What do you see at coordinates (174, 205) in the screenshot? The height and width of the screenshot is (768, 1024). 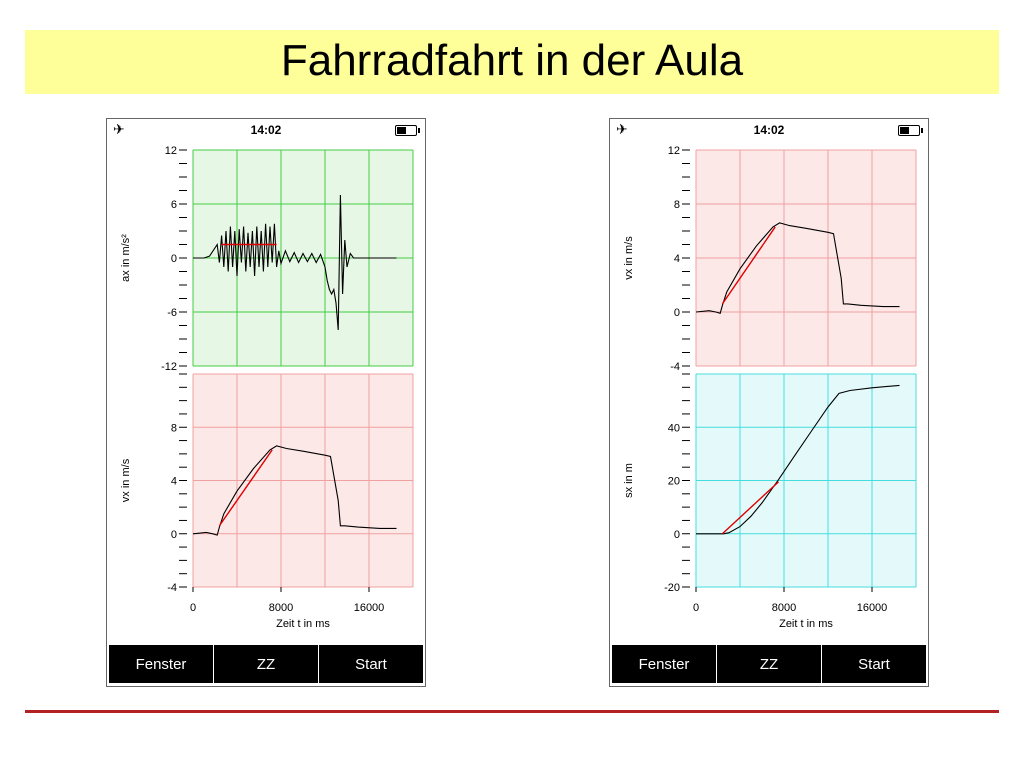 I see `y-tick-label: 6` at bounding box center [174, 205].